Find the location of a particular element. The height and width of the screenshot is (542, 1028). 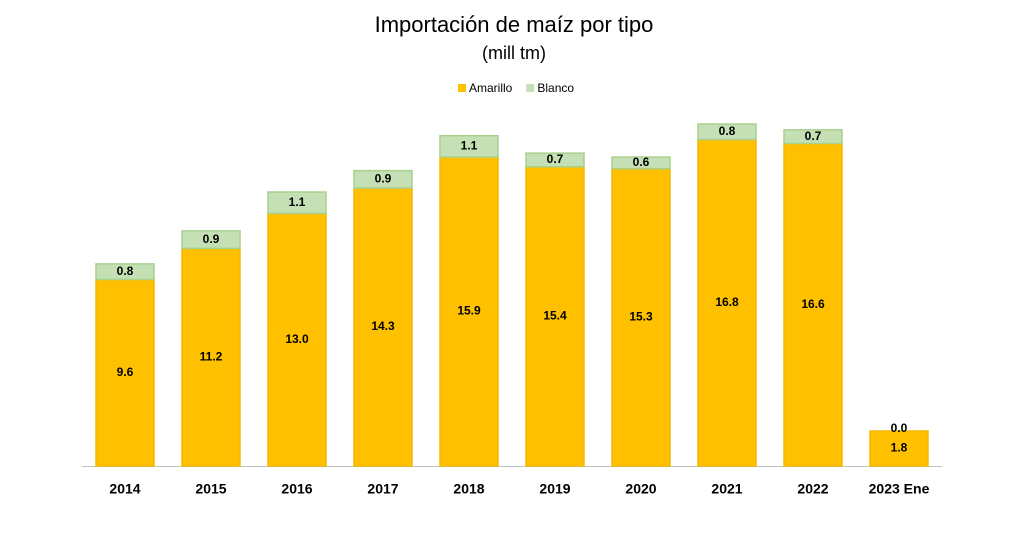

data-label: 15.4 is located at coordinates (555, 316).